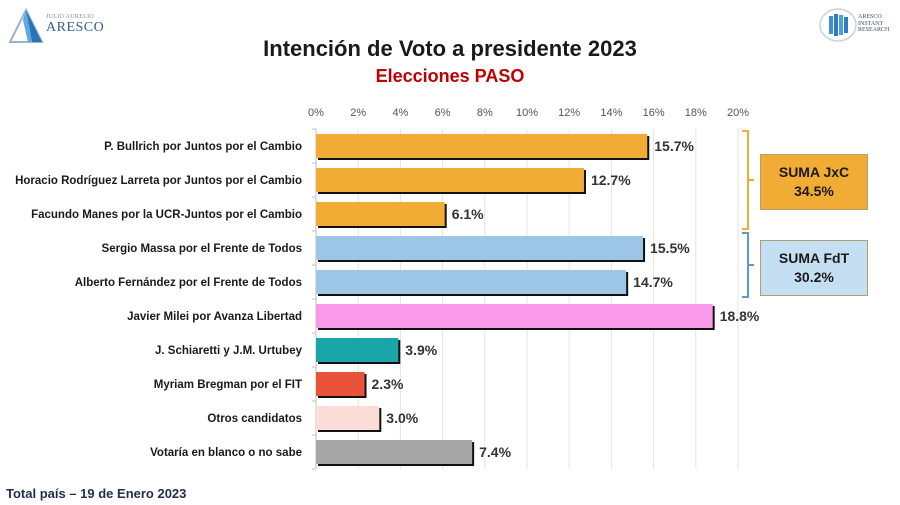 This screenshot has width=900, height=505. Describe the element at coordinates (26, 25) in the screenshot. I see `aresco-triangle-logo-icon` at that location.